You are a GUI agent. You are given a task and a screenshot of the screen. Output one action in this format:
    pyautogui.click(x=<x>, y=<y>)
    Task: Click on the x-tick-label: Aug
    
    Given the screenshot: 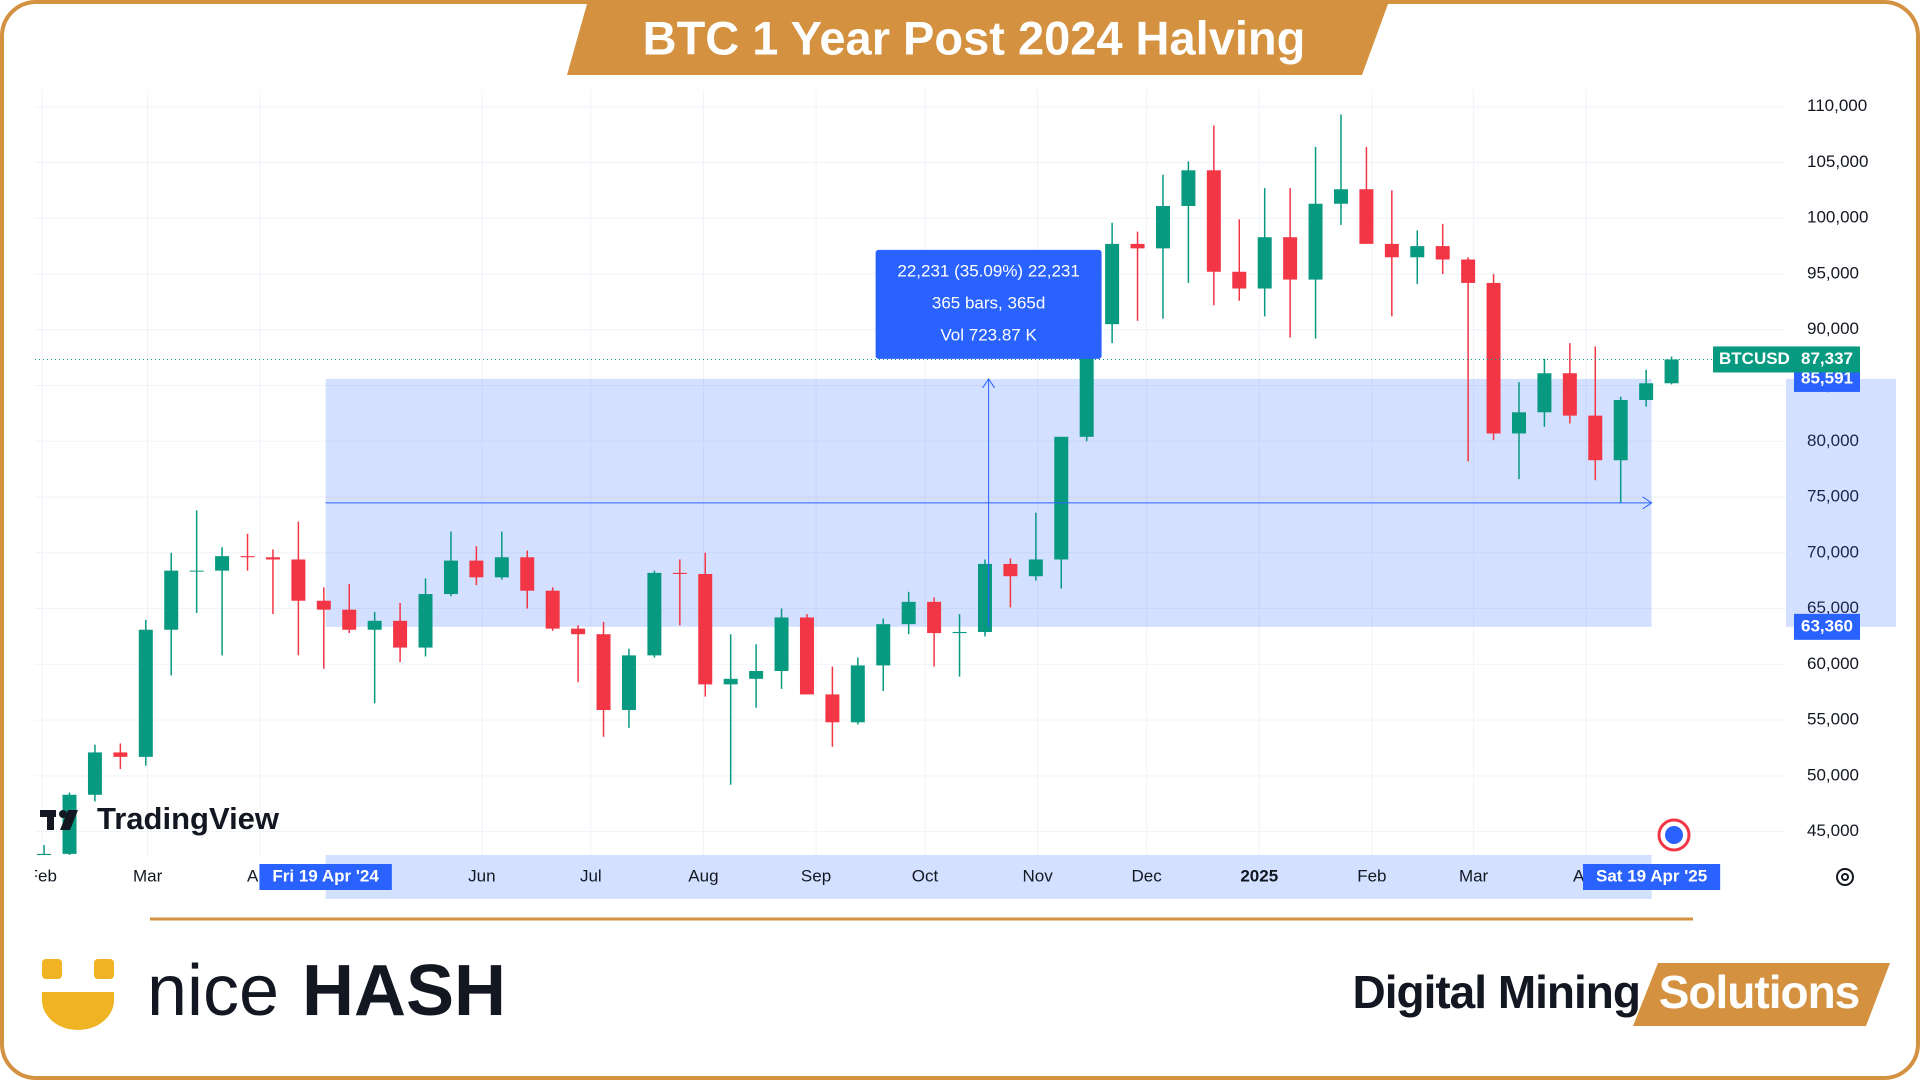 What is the action you would take?
    pyautogui.click(x=703, y=875)
    